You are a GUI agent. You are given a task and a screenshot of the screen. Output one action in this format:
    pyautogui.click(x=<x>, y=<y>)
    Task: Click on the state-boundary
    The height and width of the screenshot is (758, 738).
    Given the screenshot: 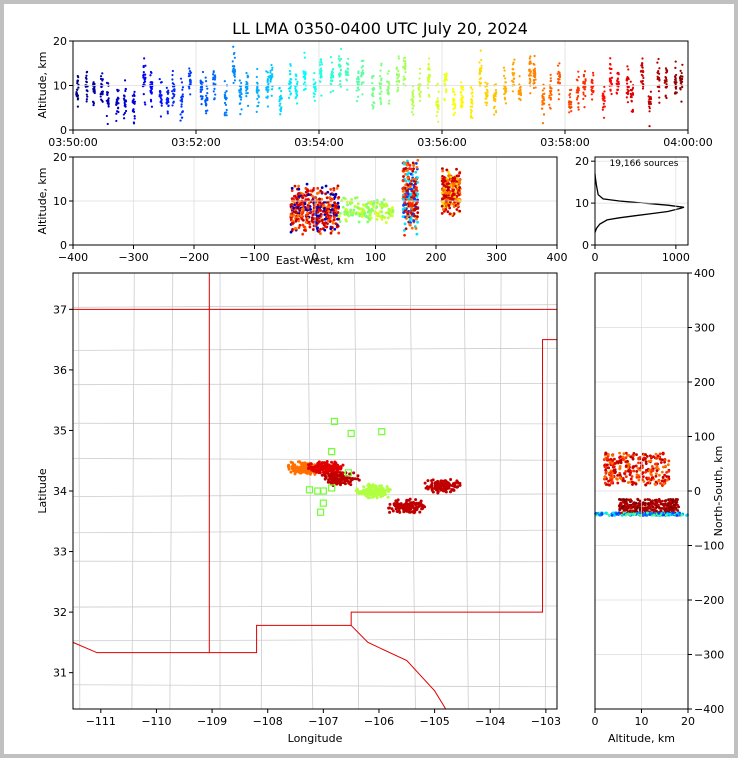 What is the action you would take?
    pyautogui.click(x=398, y=667)
    